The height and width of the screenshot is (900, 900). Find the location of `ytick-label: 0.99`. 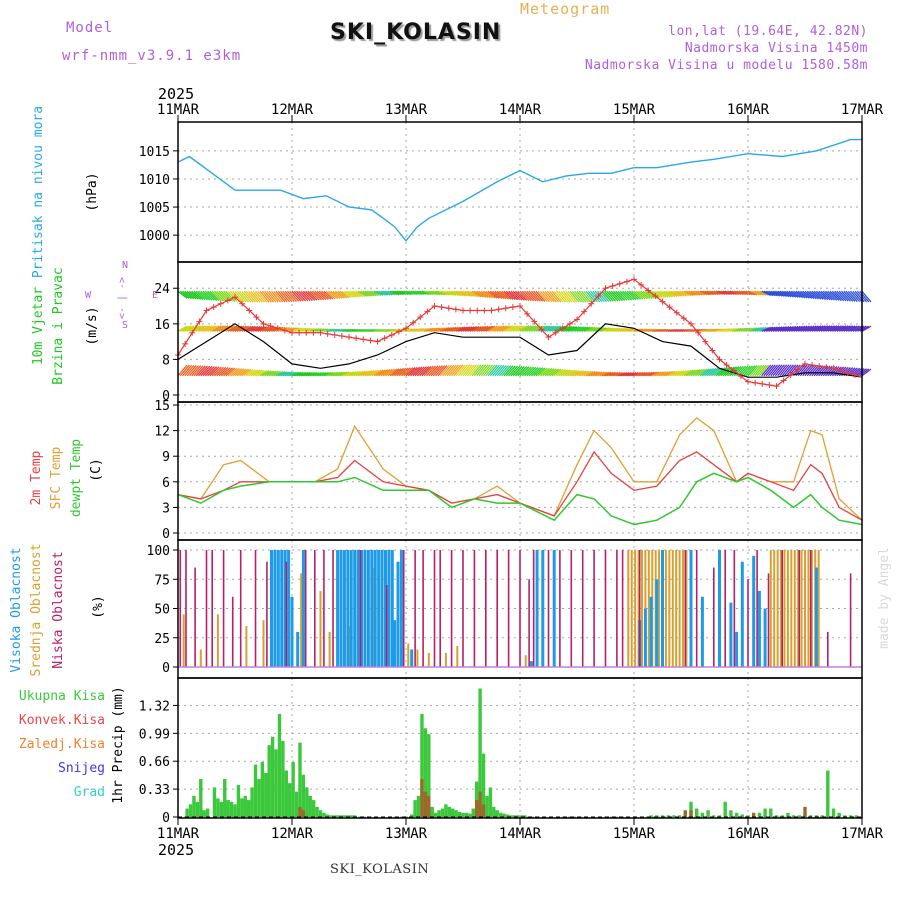

ytick-label: 0.99 is located at coordinates (154, 734).